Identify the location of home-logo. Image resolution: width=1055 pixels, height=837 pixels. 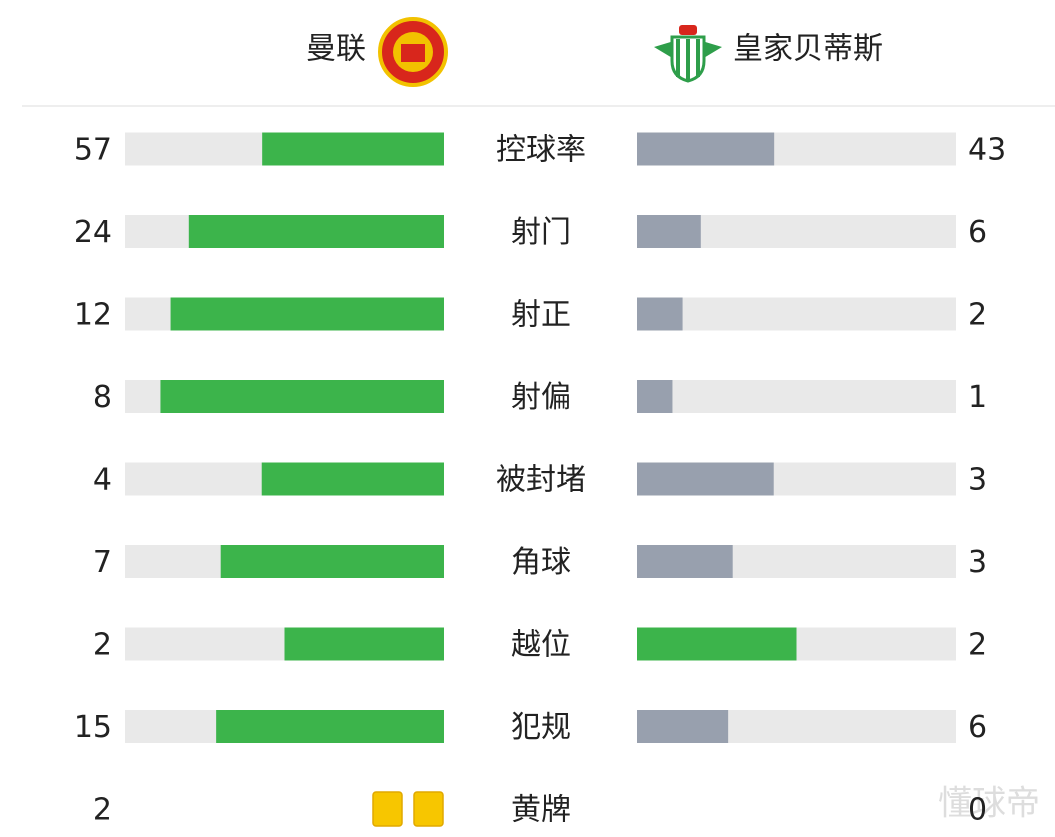
(413, 52).